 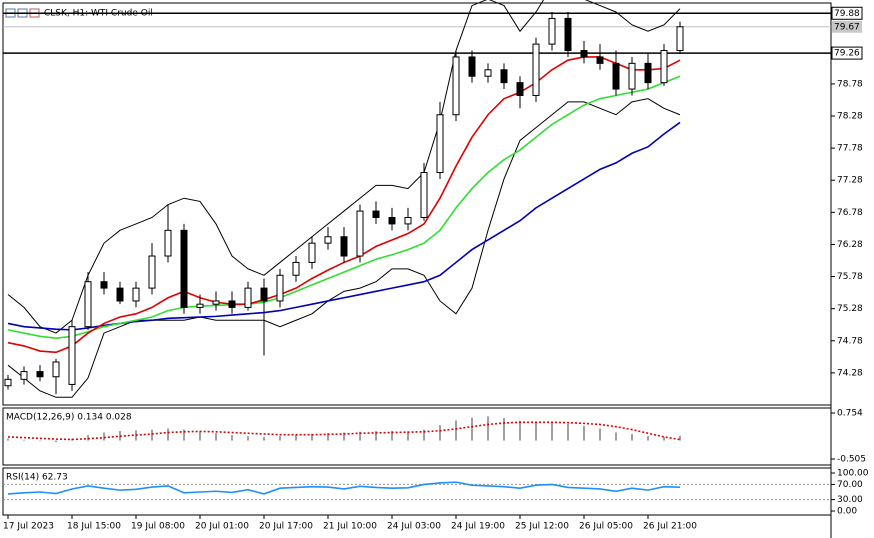 I want to click on y-tick-label: 78.78, so click(x=850, y=84).